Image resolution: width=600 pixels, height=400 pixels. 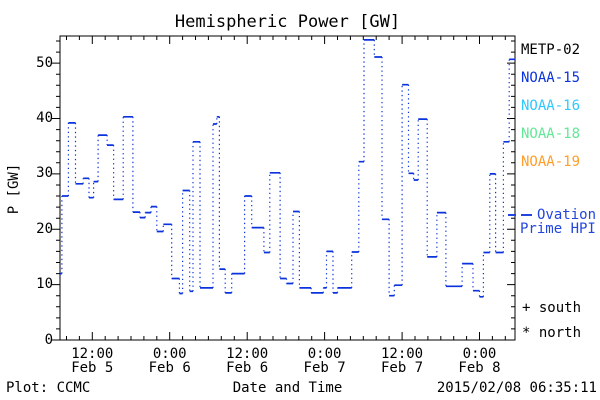 I want to click on x-tick-label: 0:00 Feb 8, so click(x=480, y=361).